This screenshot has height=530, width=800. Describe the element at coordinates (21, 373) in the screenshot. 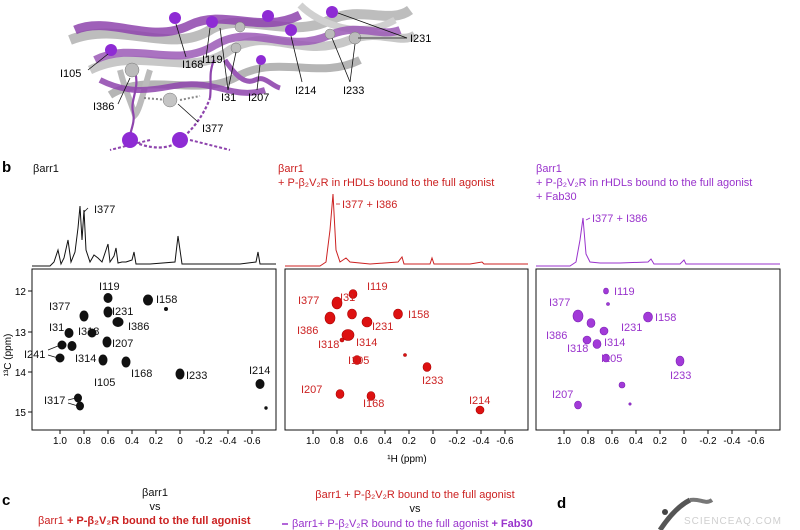

I see `y-tick: 14` at that location.